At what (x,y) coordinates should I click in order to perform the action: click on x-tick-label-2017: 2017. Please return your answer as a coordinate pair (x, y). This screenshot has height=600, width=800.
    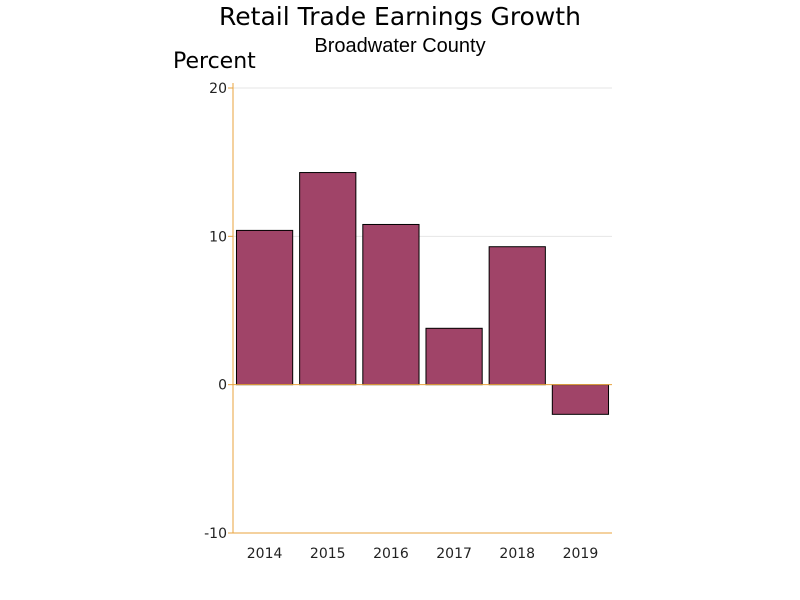
    Looking at the image, I should click on (454, 554).